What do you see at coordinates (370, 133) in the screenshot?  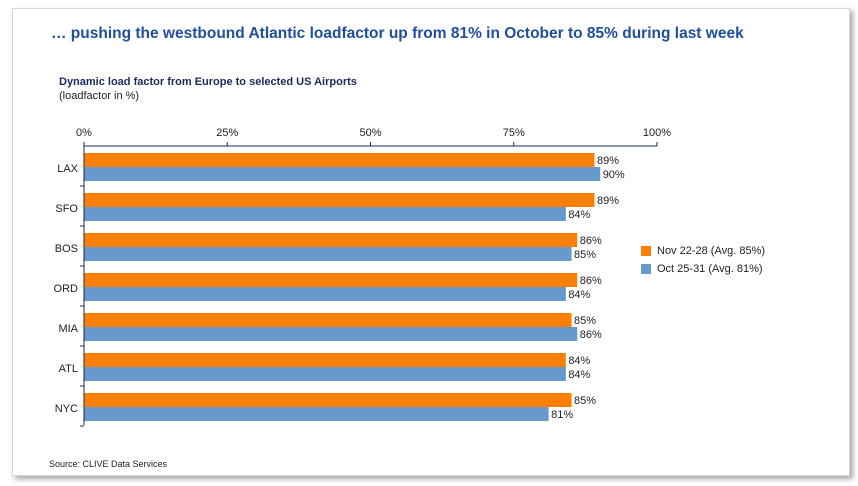 I see `x-tick-label: 50%` at bounding box center [370, 133].